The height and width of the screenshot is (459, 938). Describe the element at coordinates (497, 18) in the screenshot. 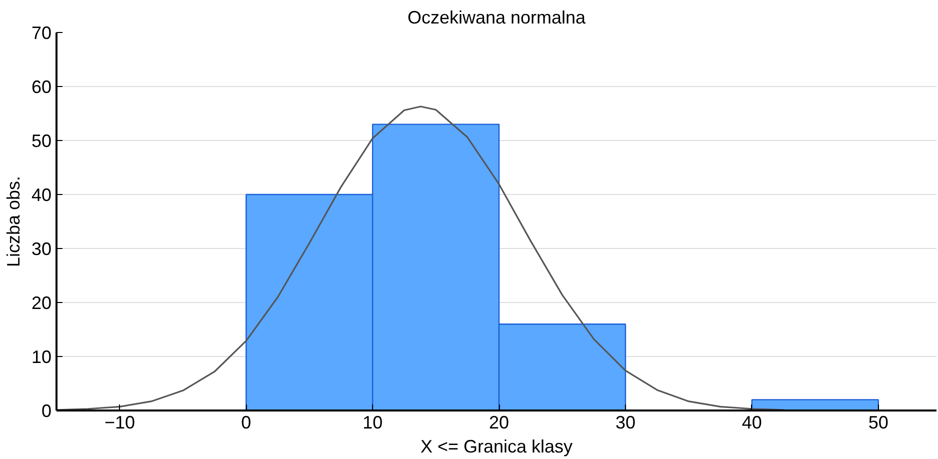

I see `chart-title: Oczekiwana normalna` at that location.